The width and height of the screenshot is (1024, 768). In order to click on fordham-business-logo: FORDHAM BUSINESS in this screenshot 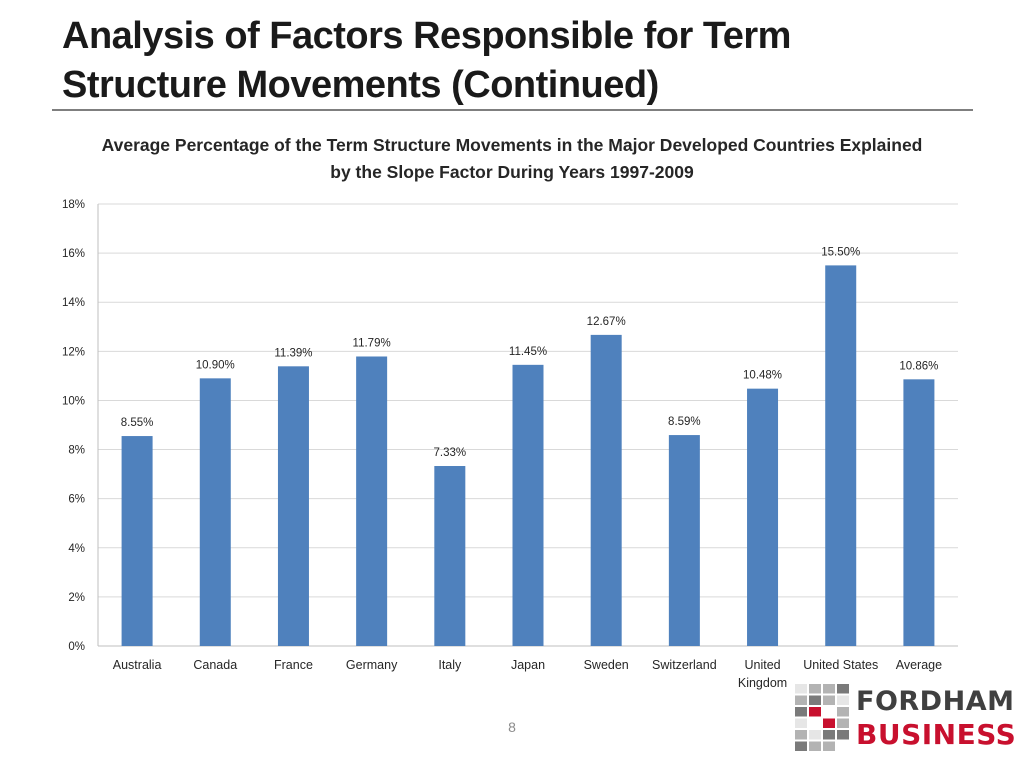, I will do `click(905, 718)`.